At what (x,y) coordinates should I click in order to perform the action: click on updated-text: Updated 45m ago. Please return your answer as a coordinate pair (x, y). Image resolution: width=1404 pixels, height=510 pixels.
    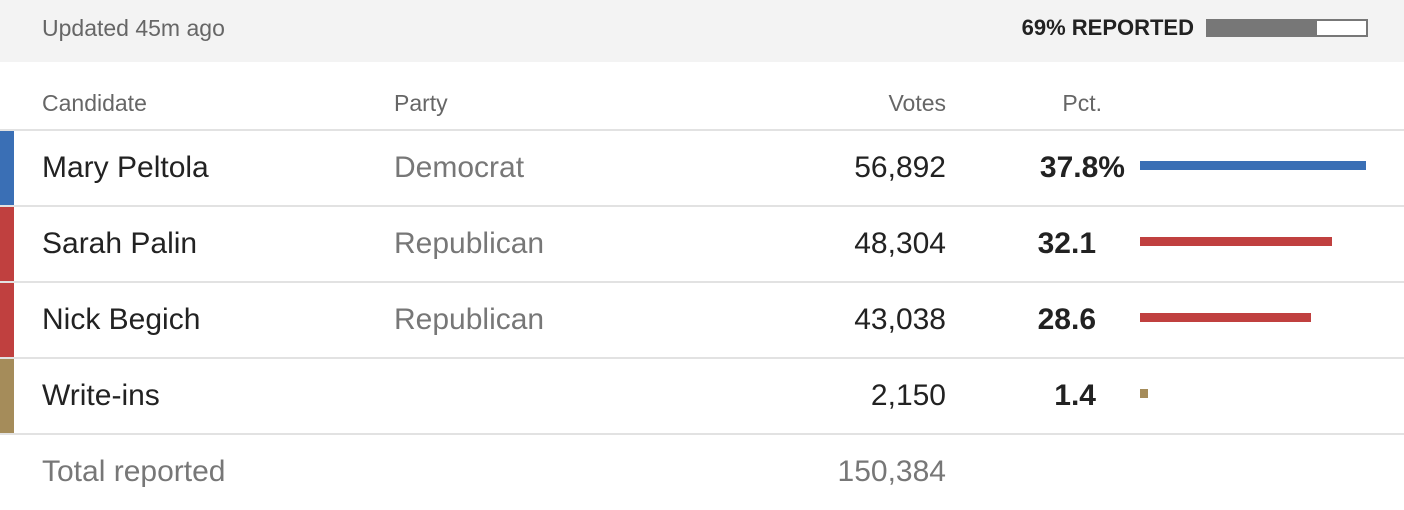
    Looking at the image, I should click on (133, 28).